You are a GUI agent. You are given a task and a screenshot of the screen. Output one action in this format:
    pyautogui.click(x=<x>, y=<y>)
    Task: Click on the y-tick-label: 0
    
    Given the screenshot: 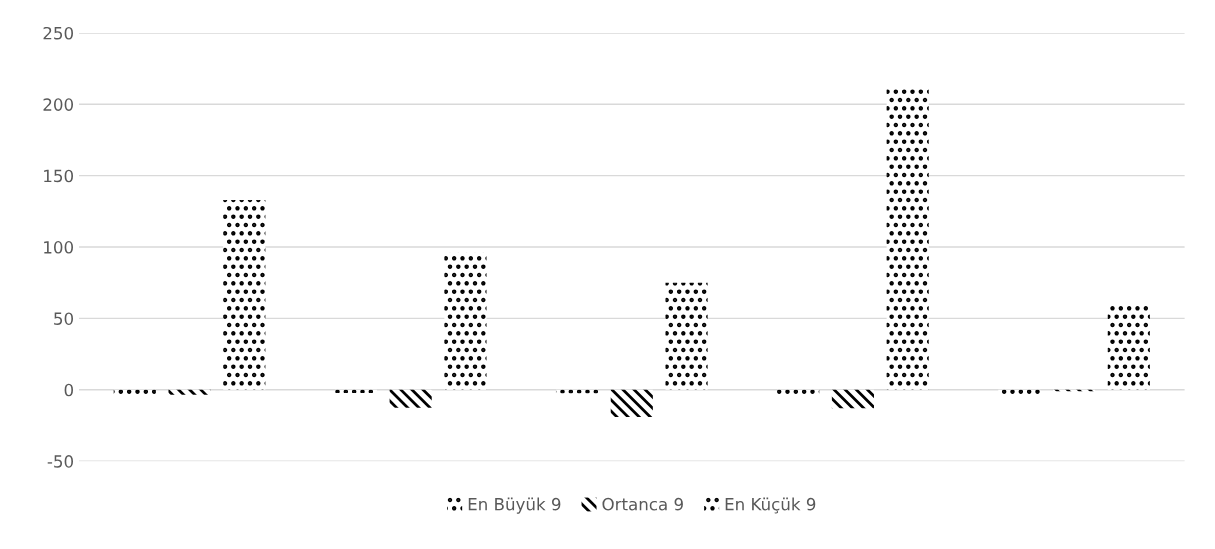 What is the action you would take?
    pyautogui.click(x=69, y=390)
    